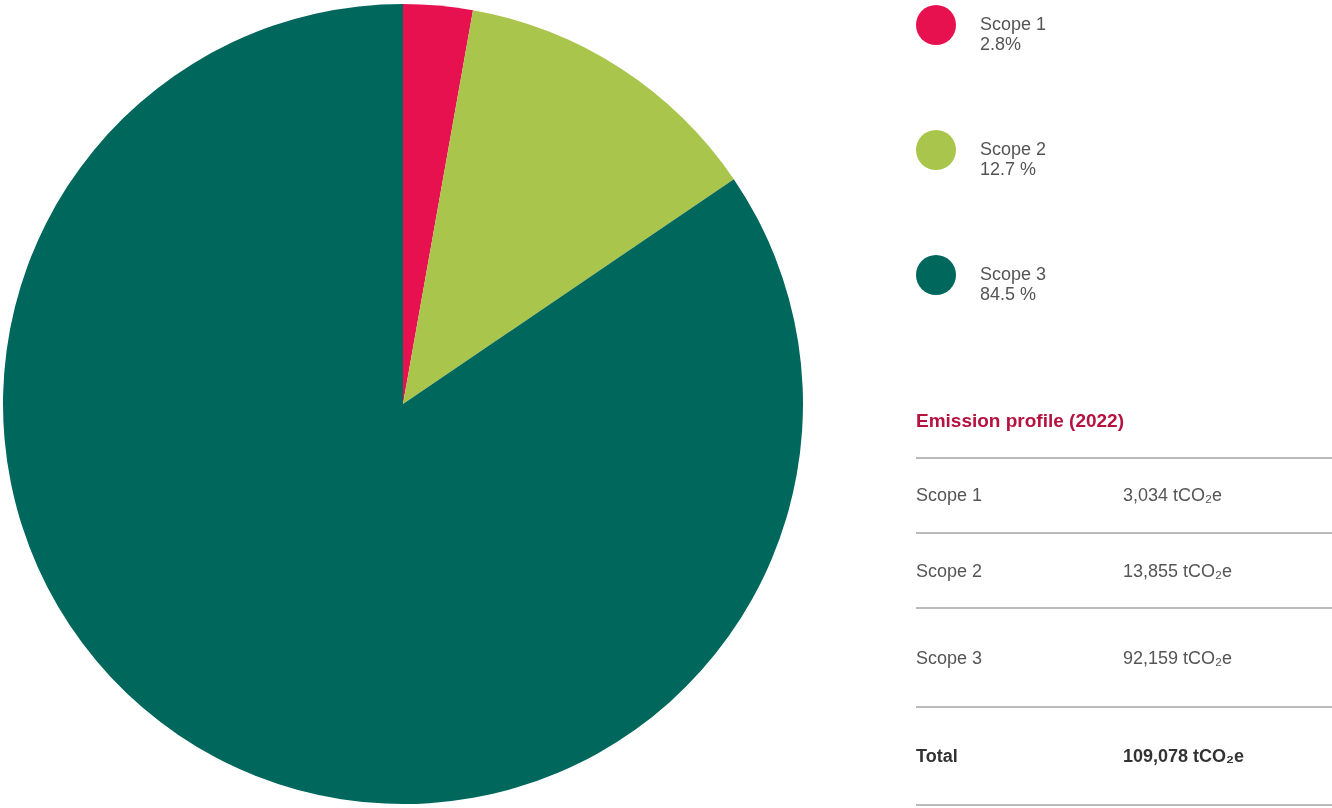  I want to click on text: Total, so click(937, 756).